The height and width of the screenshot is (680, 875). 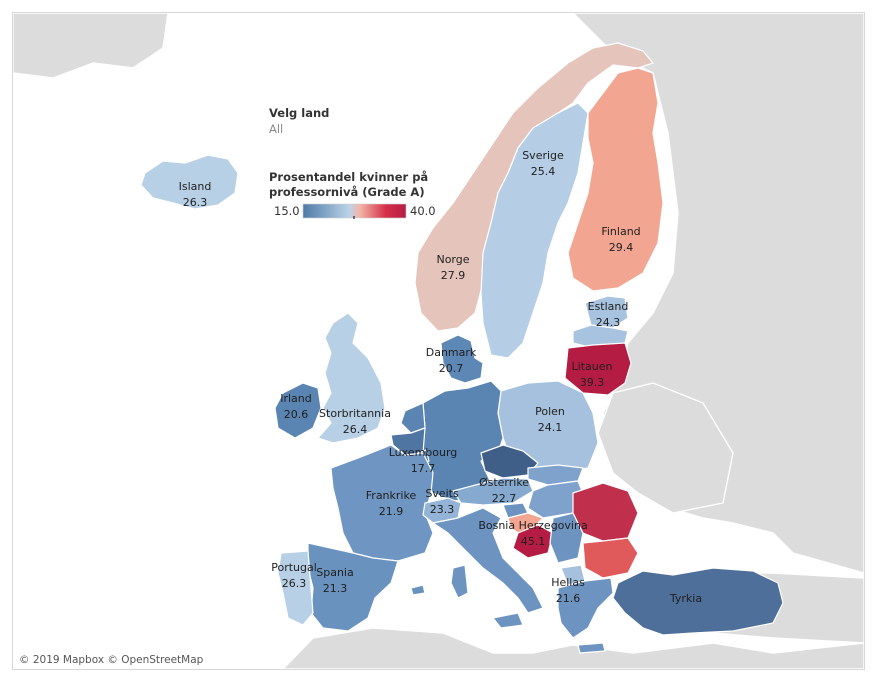 I want to click on filter-value: All, so click(x=276, y=129).